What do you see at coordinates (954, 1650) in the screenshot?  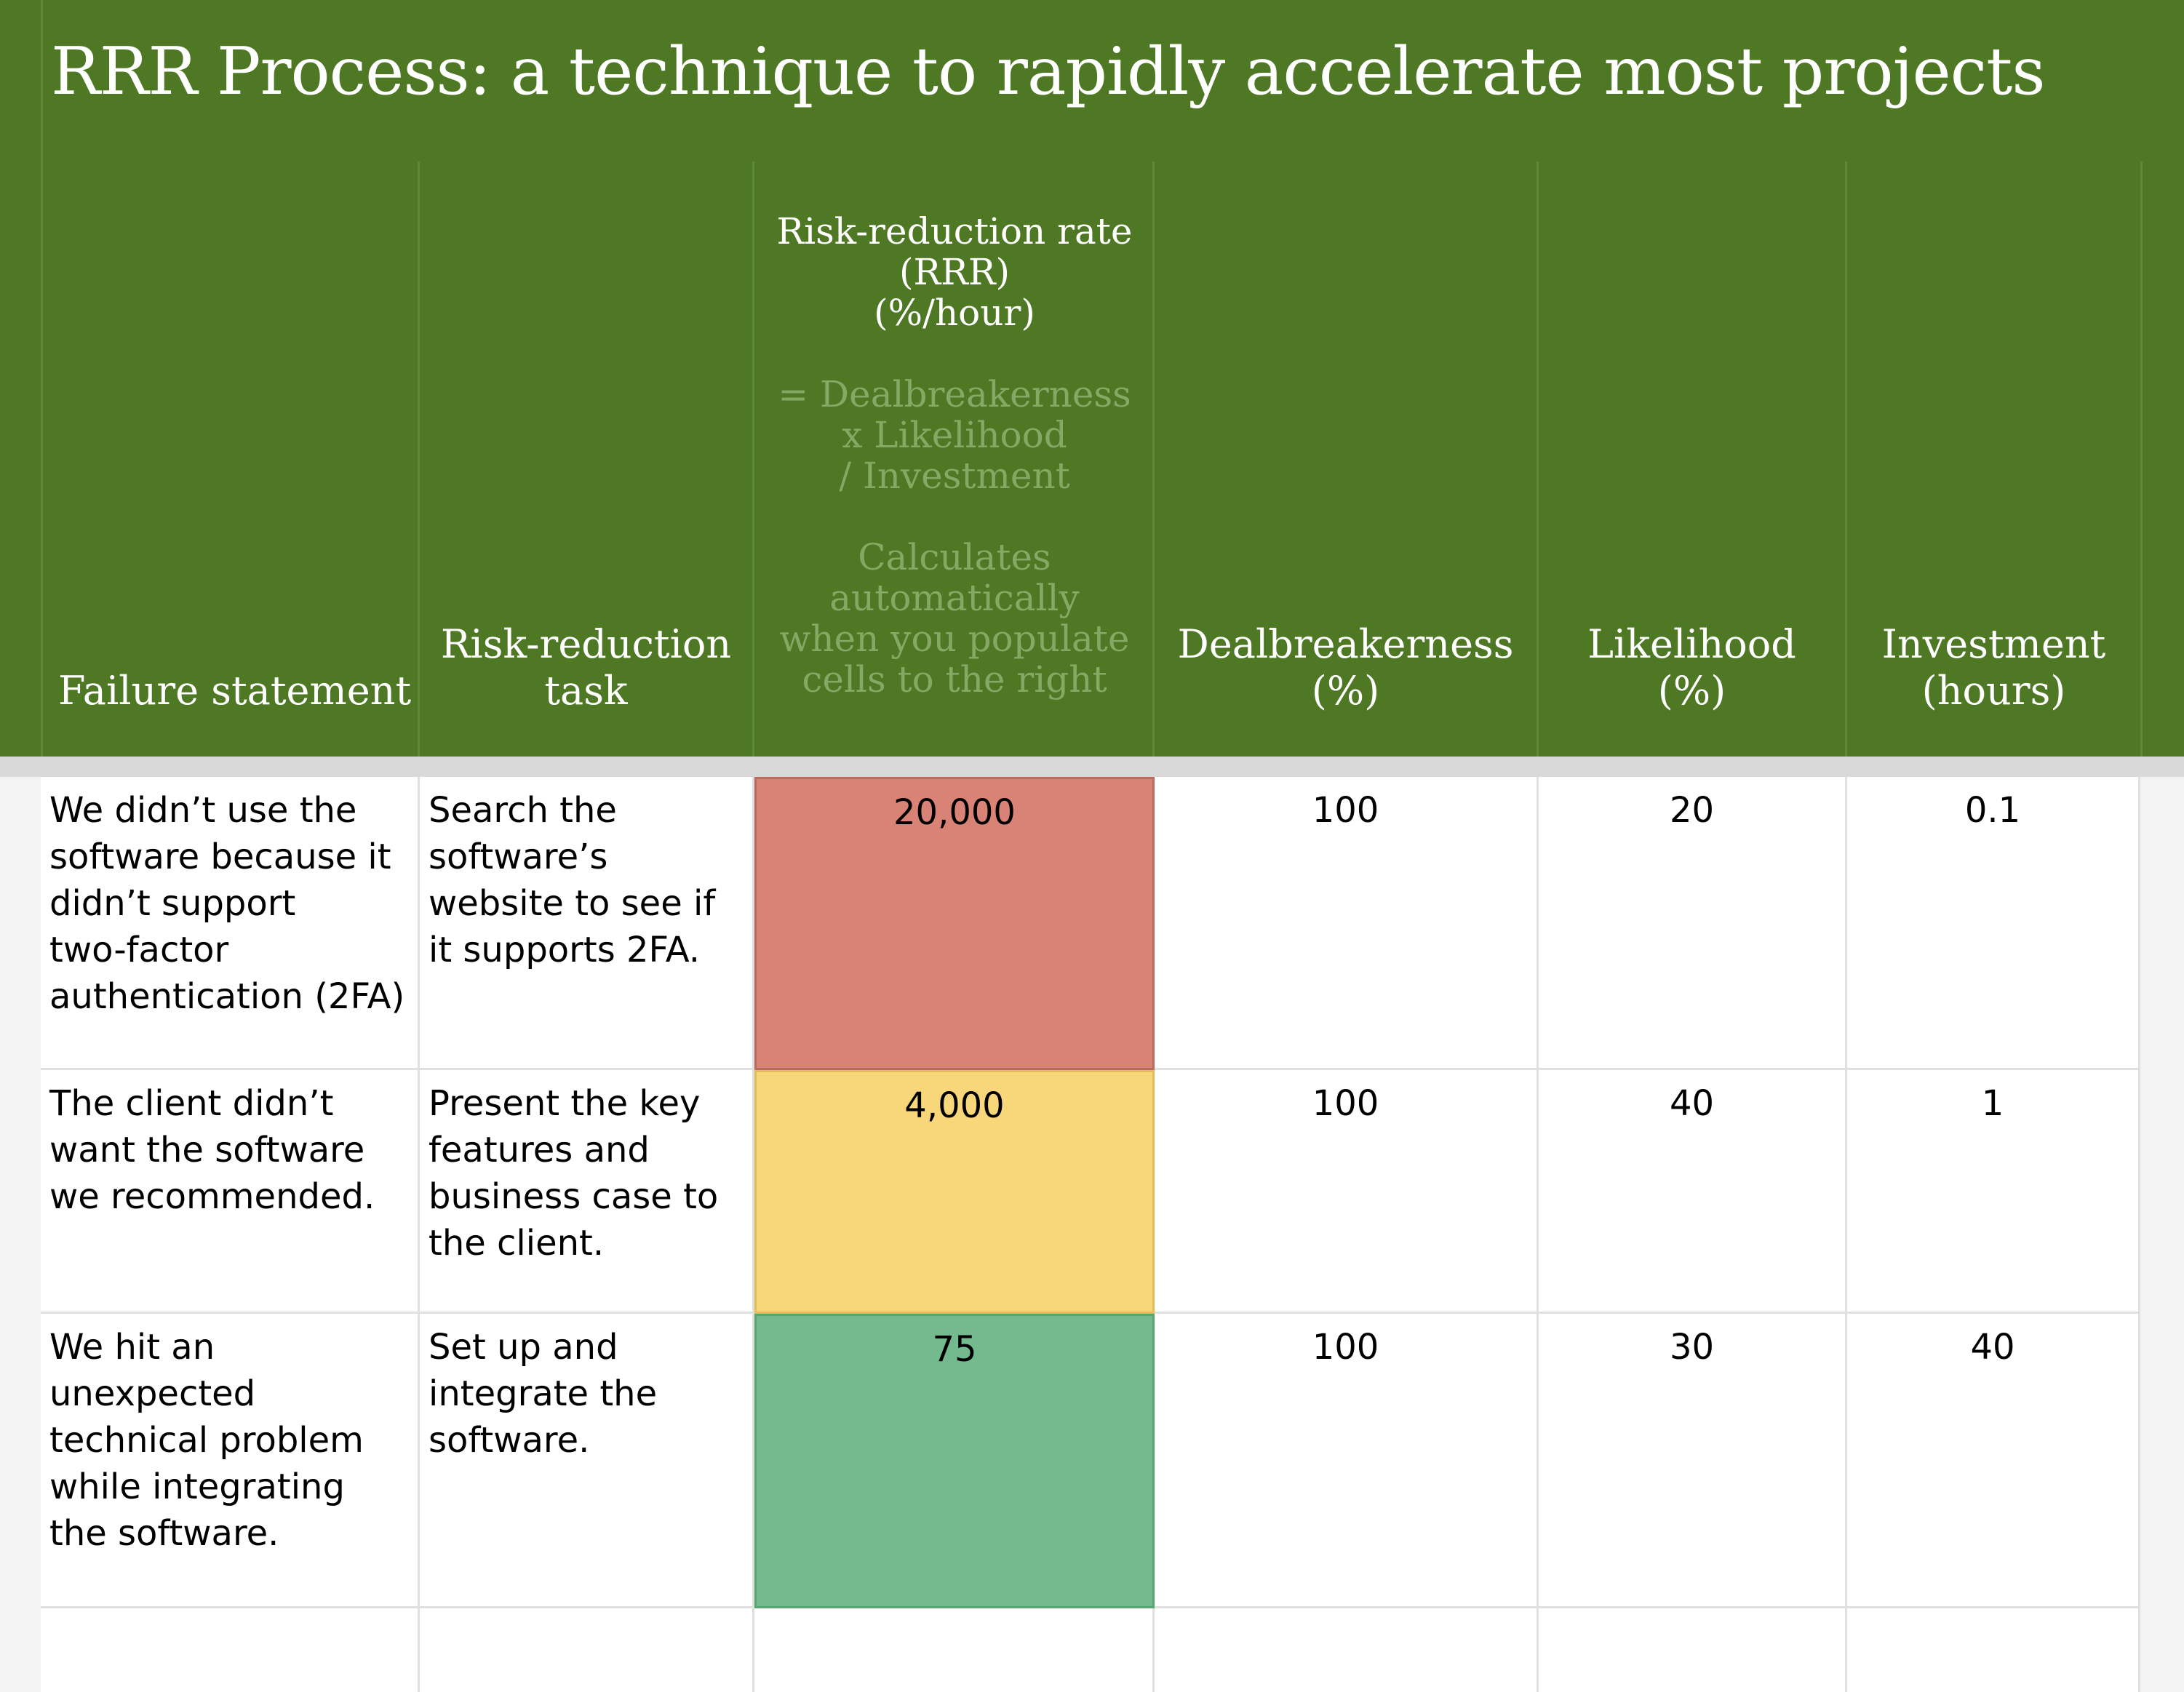 I see `cell-rrr` at bounding box center [954, 1650].